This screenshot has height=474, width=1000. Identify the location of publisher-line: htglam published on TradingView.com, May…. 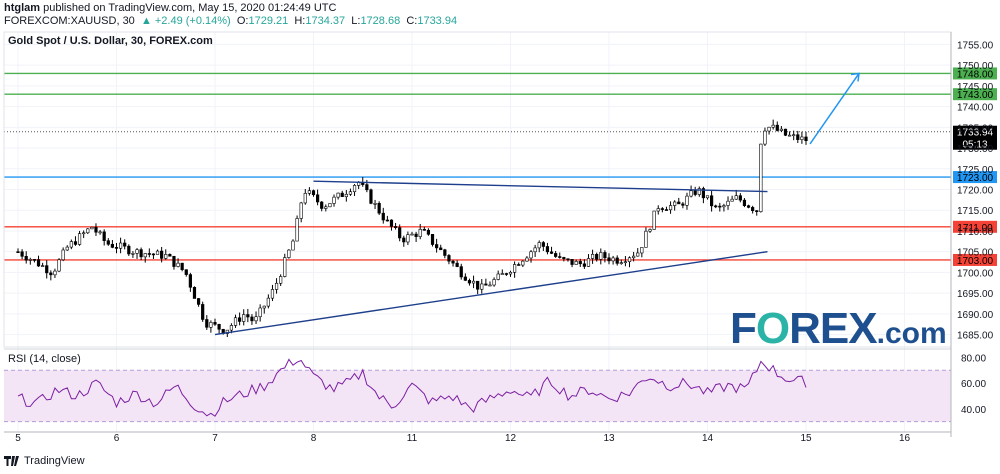
(170, 8).